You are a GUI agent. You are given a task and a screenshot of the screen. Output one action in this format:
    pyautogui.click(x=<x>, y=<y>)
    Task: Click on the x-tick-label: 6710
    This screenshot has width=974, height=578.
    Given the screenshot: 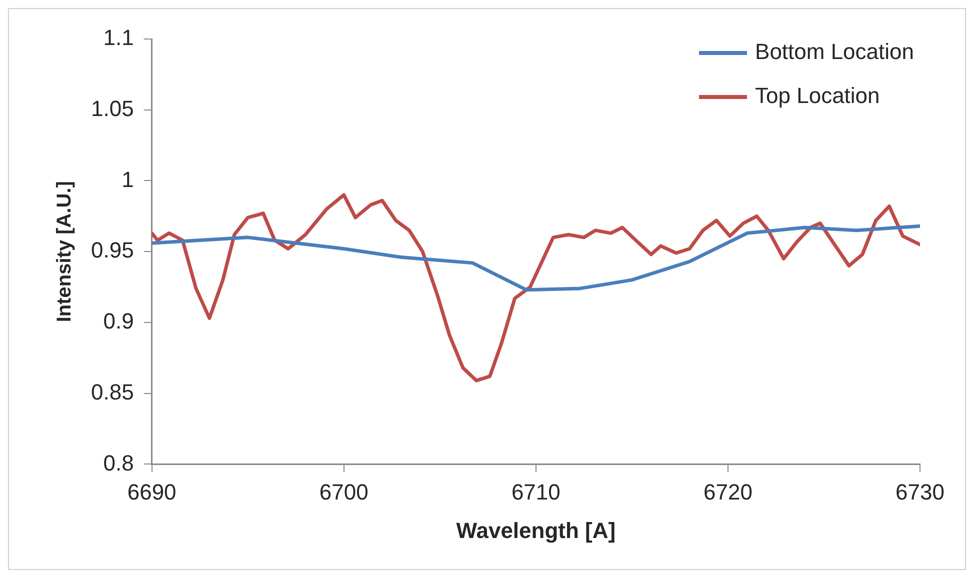 What is the action you would take?
    pyautogui.click(x=535, y=491)
    